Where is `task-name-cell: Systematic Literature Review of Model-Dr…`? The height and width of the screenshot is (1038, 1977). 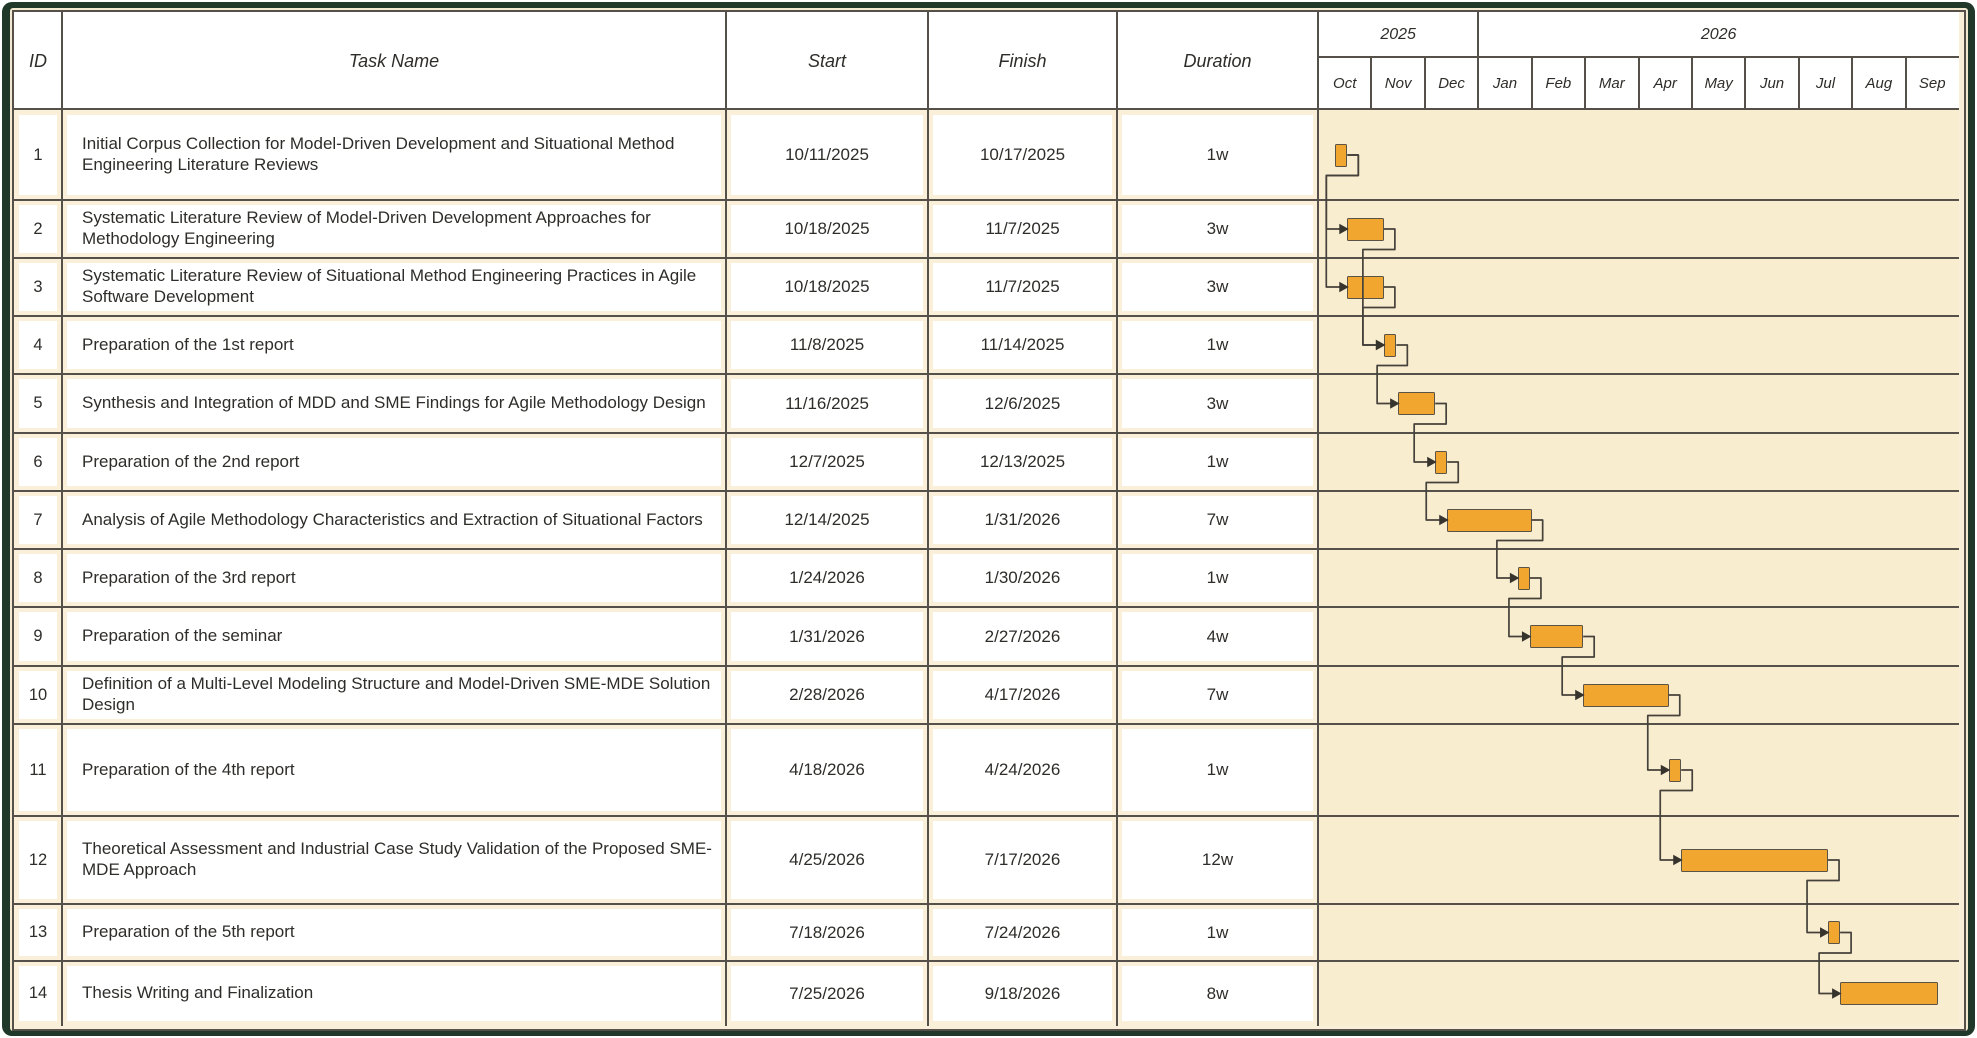 task-name-cell: Systematic Literature Review of Model-Dr… is located at coordinates (394, 229).